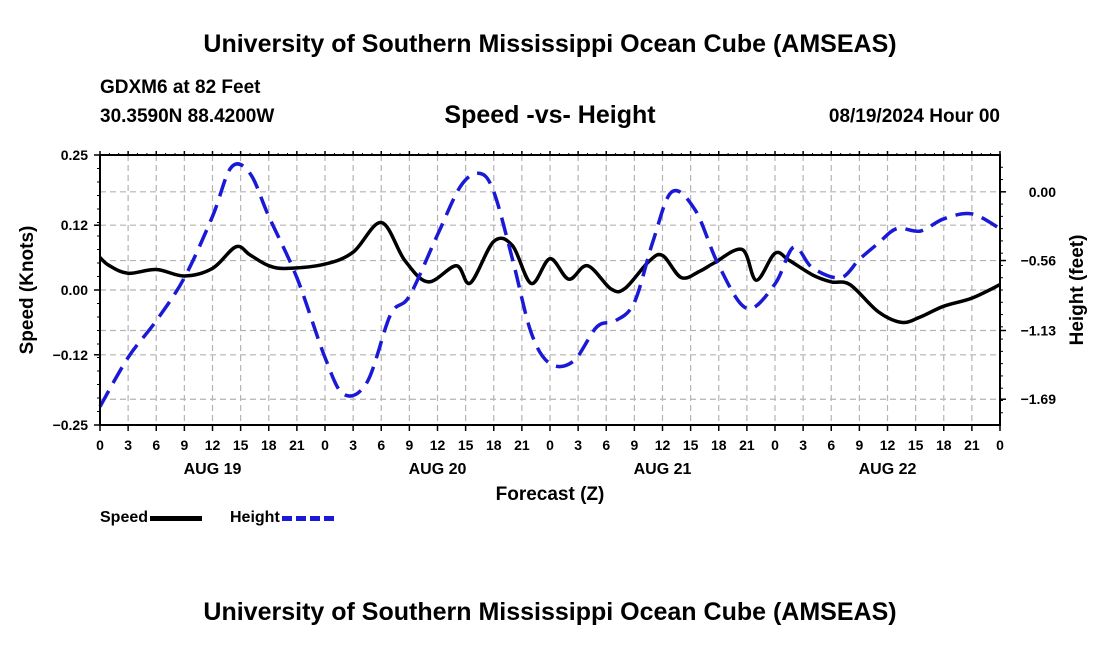 The width and height of the screenshot is (1100, 650). I want to click on speed-series-line, so click(549, 272).